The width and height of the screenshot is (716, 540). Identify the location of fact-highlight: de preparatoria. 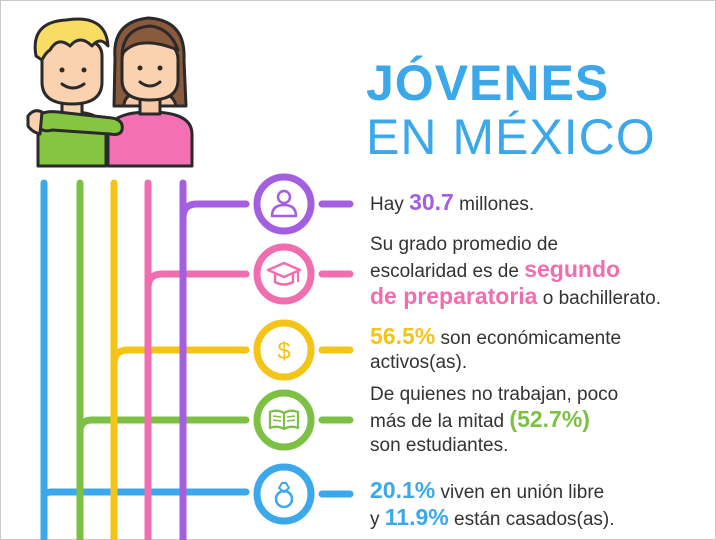
(454, 296).